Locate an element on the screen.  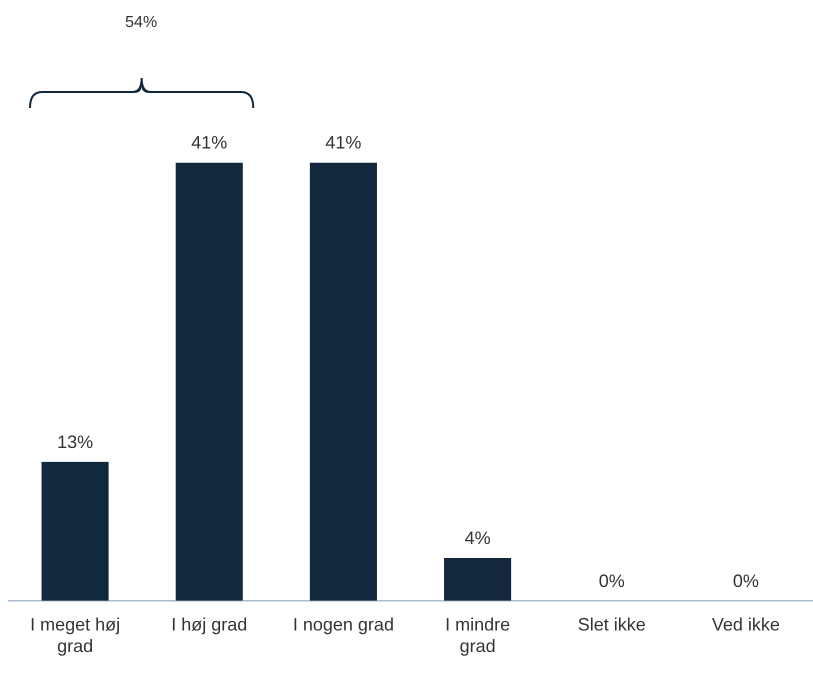
data-label: 13% is located at coordinates (75, 442).